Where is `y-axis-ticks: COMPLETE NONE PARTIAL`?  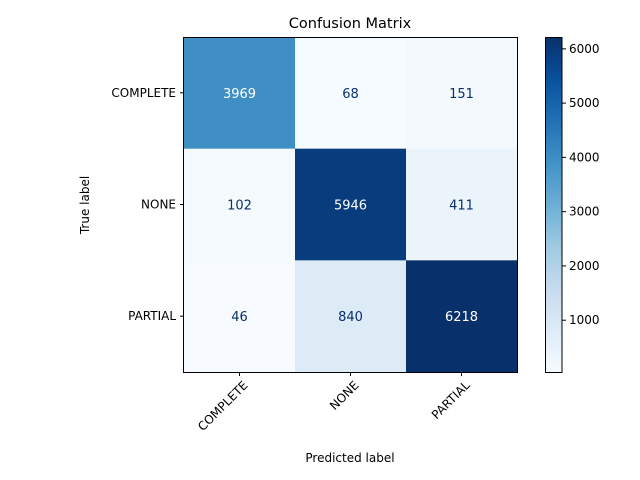 y-axis-ticks: COMPLETE NONE PARTIAL is located at coordinates (147, 204).